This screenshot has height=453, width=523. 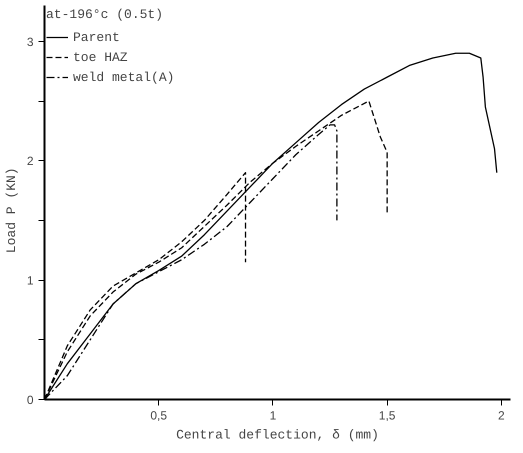 I want to click on y-tick-label: 1, so click(x=30, y=281).